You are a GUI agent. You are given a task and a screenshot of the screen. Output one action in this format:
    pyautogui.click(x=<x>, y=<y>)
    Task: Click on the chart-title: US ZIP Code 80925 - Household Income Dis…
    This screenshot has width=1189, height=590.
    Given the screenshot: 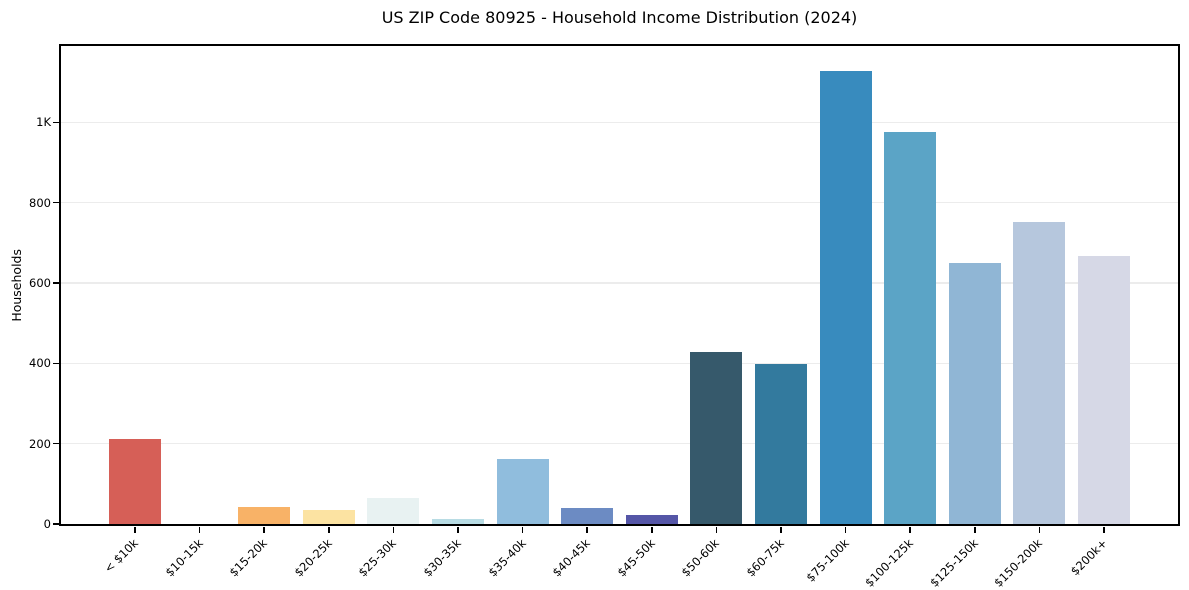 What is the action you would take?
    pyautogui.click(x=619, y=17)
    